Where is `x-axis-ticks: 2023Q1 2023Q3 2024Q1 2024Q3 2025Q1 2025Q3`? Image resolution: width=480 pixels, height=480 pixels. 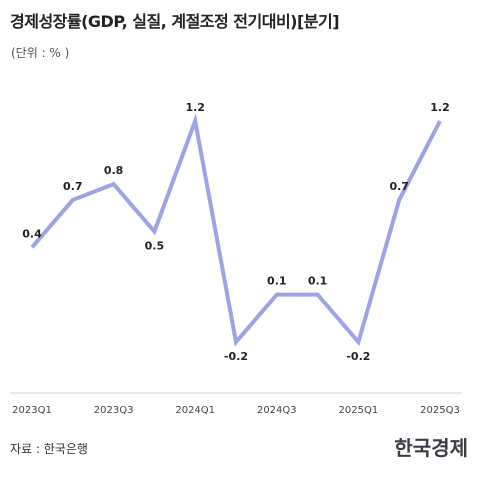 x-axis-ticks: 2023Q1 2023Q3 2024Q1 2024Q3 2025Q1 2025Q3 is located at coordinates (236, 410).